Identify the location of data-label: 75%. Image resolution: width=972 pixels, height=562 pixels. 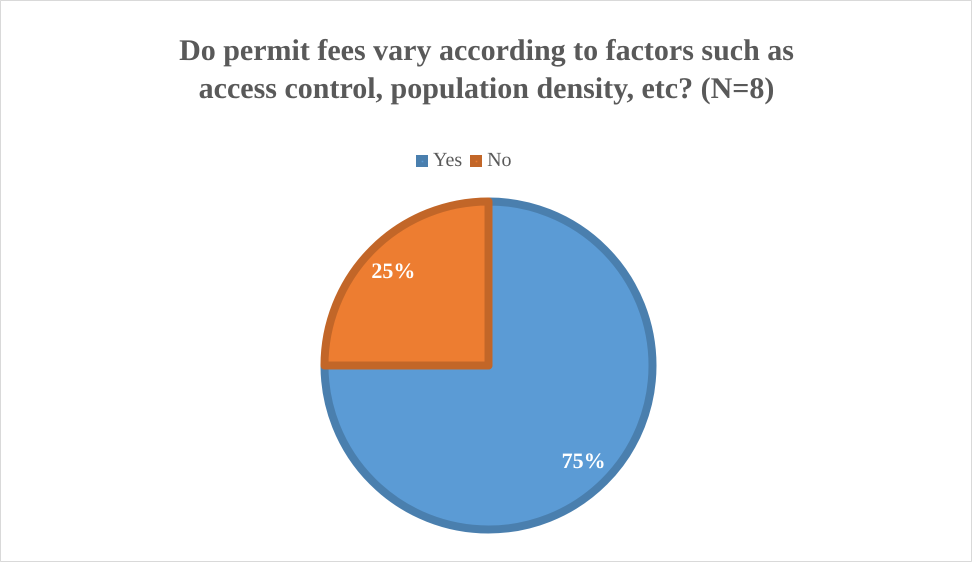
(584, 461).